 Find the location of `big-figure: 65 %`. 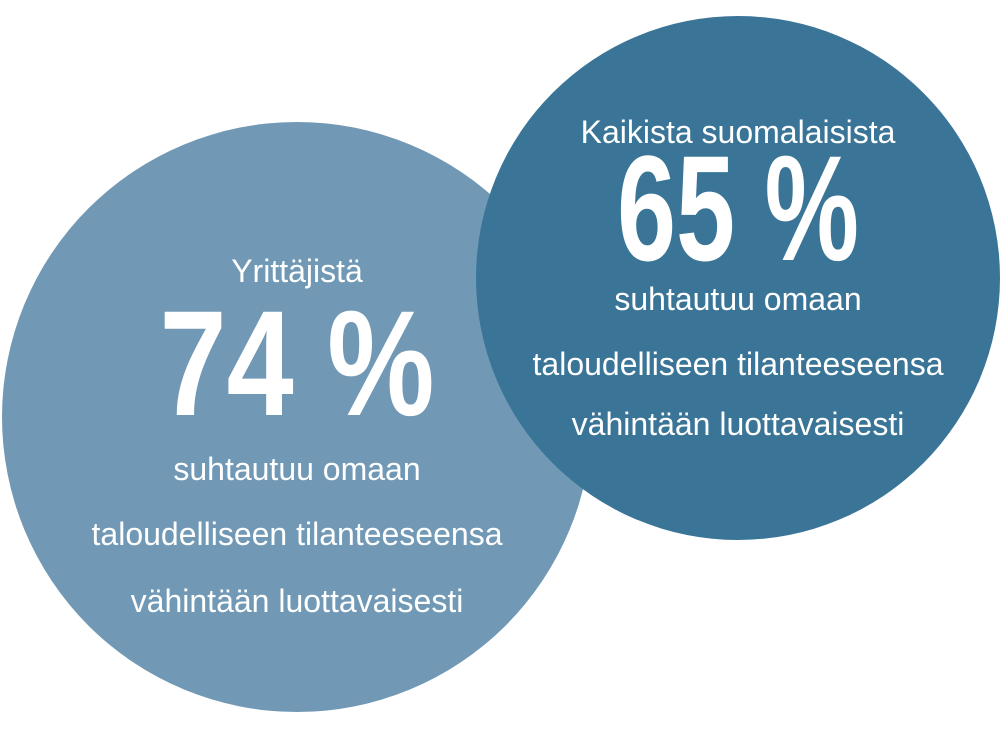

big-figure: 65 % is located at coordinates (738, 208).